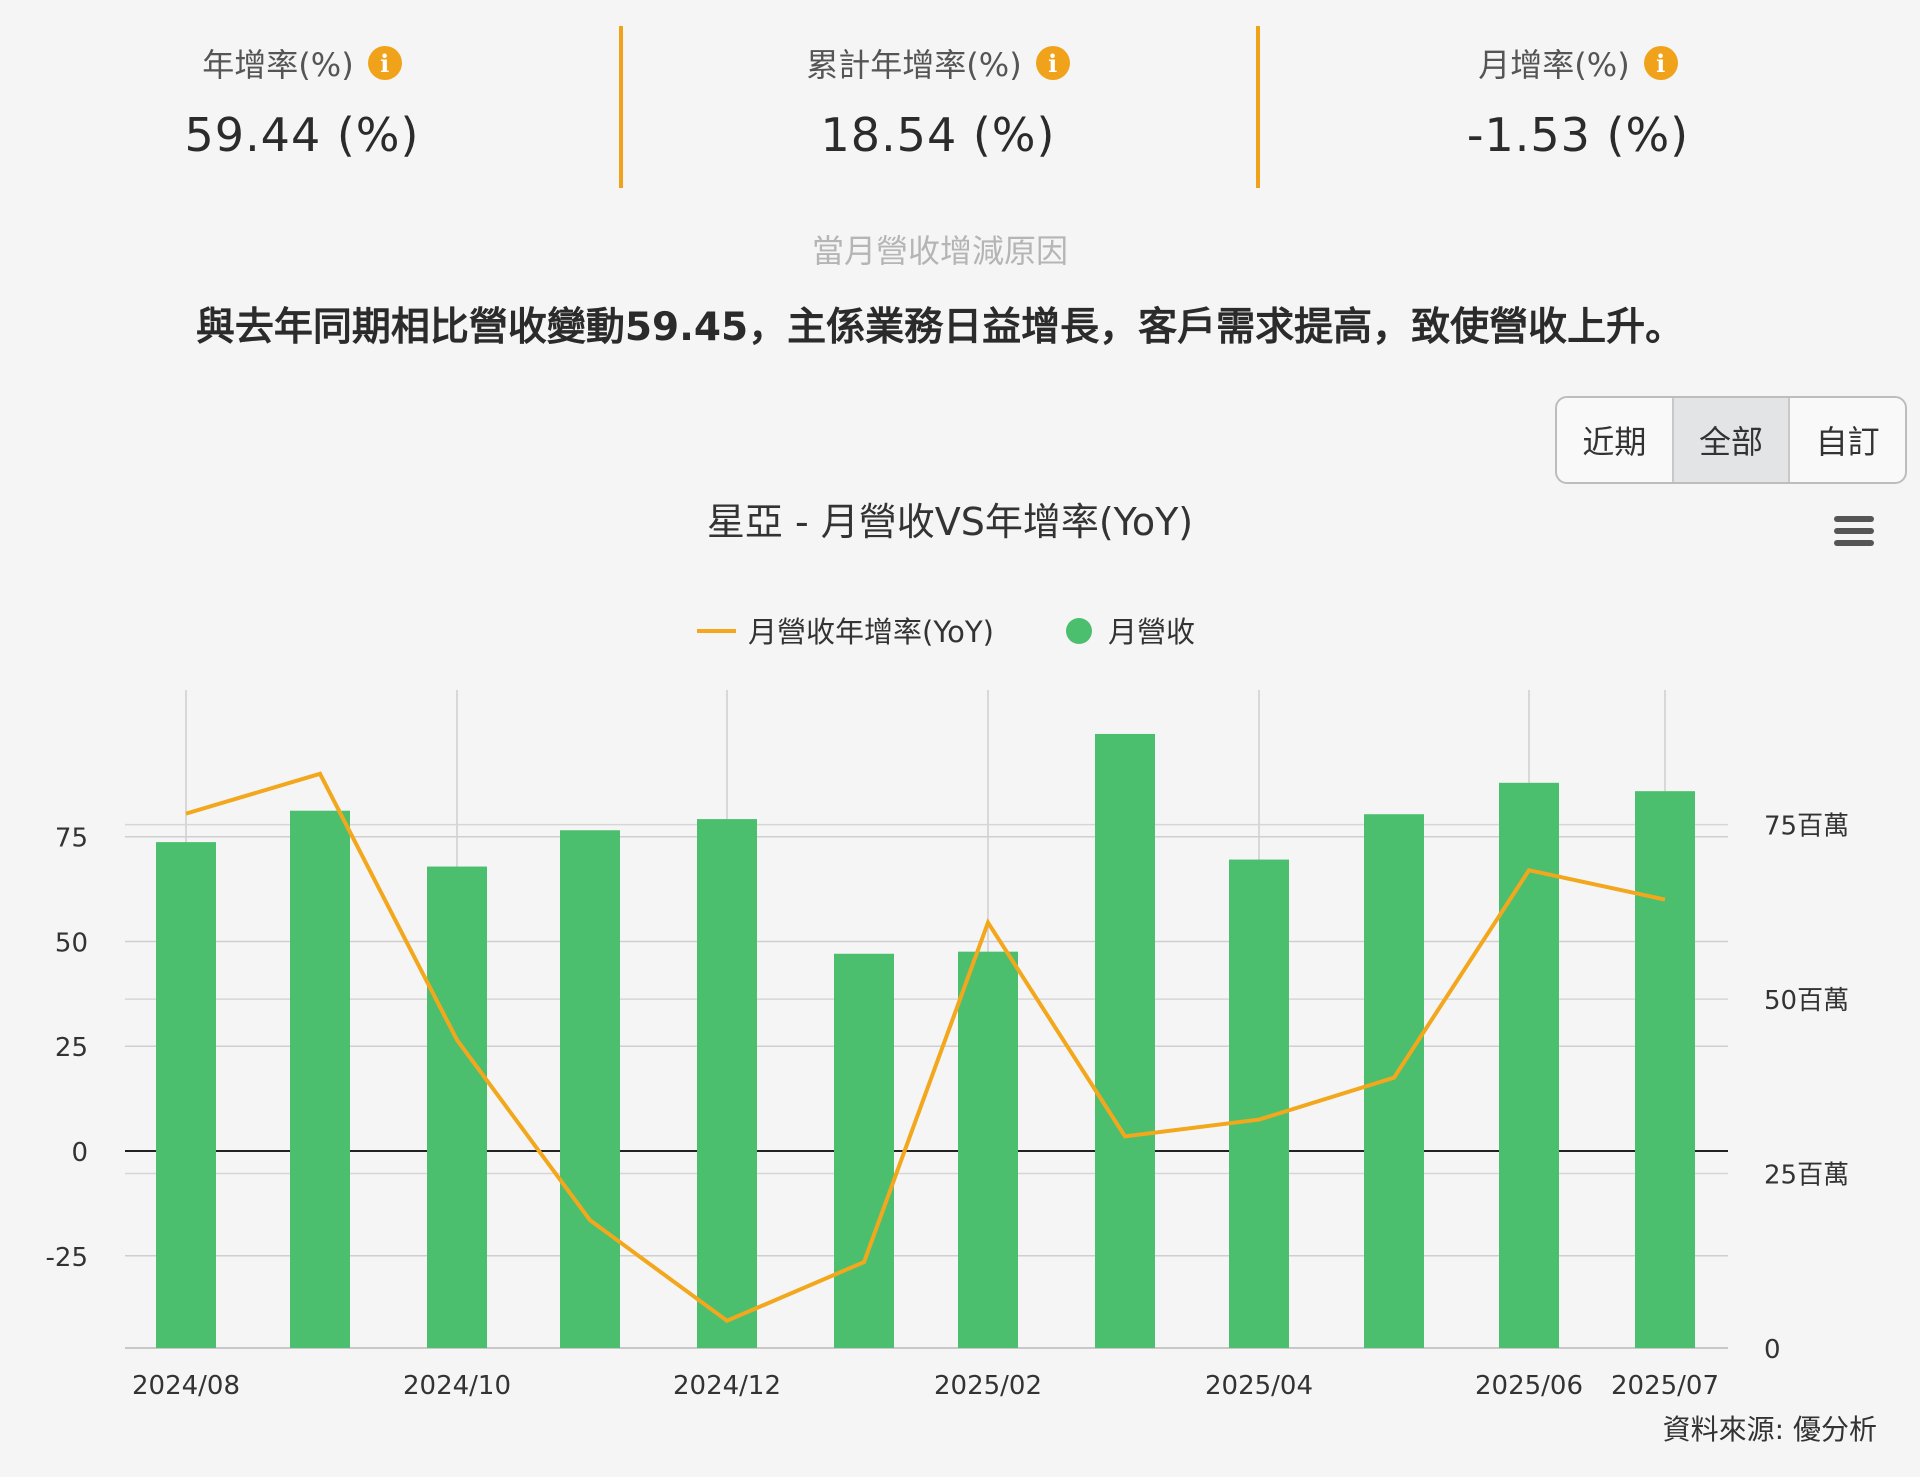 Image resolution: width=1920 pixels, height=1477 pixels. Describe the element at coordinates (1529, 1386) in the screenshot. I see `x-tick-label: 2025/06` at that location.